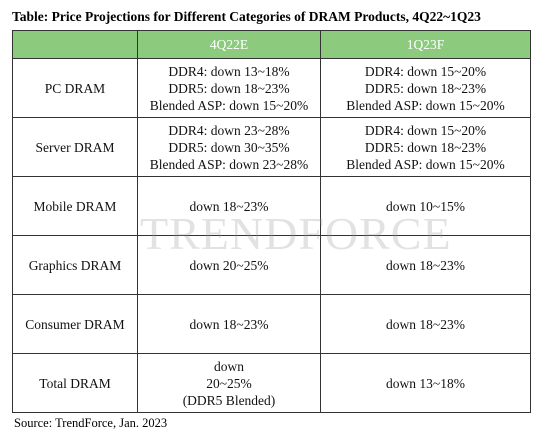 The image size is (546, 440). I want to click on table-cell: down 10~15%, so click(425, 206).